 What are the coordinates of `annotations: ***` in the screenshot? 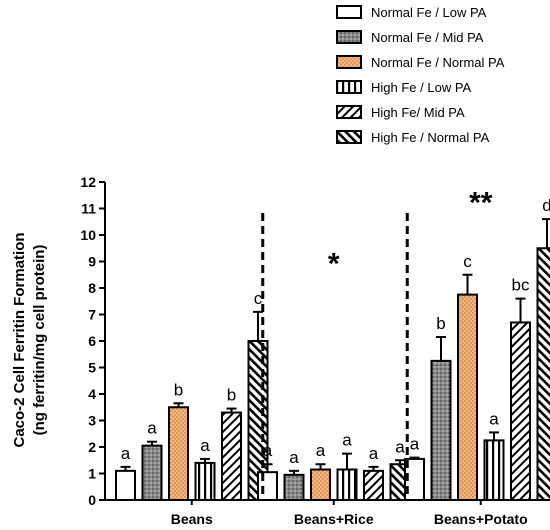 It's located at (410, 234).